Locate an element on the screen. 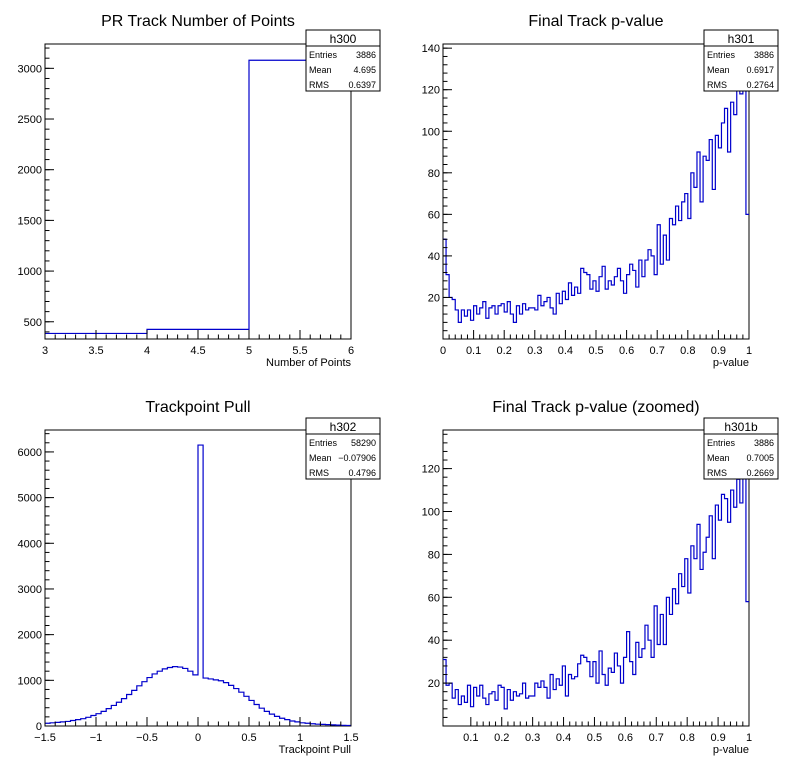  stats-value: 0.7005 is located at coordinates (760, 458).